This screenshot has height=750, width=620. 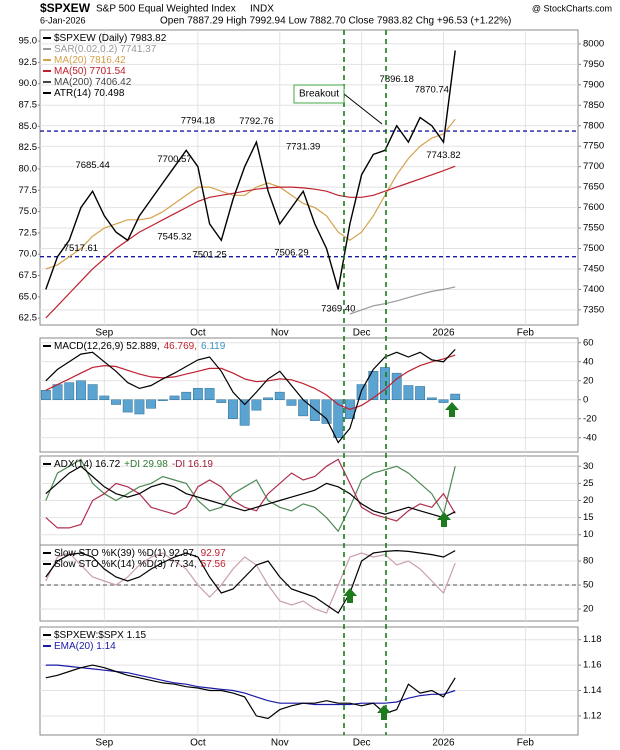 I want to click on price-annotation: 7700.57, so click(x=174, y=159).